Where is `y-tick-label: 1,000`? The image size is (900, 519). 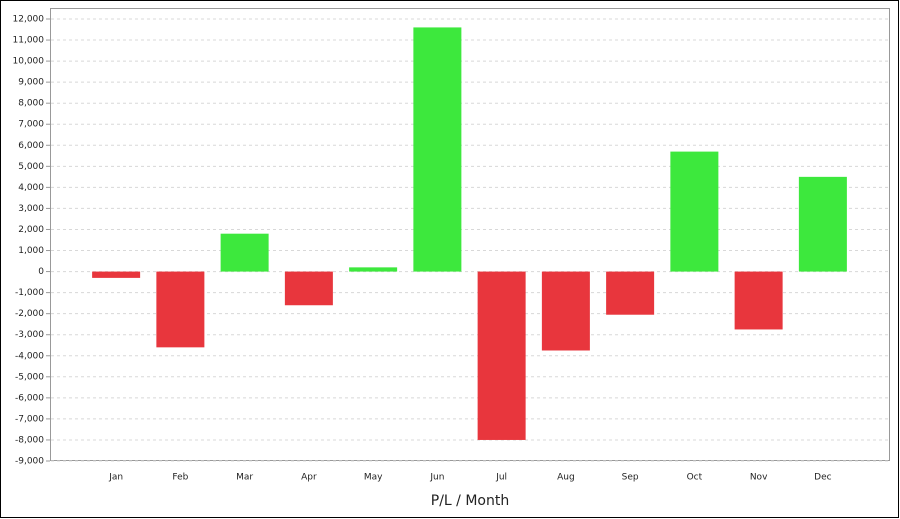
y-tick-label: 1,000 is located at coordinates (31, 251).